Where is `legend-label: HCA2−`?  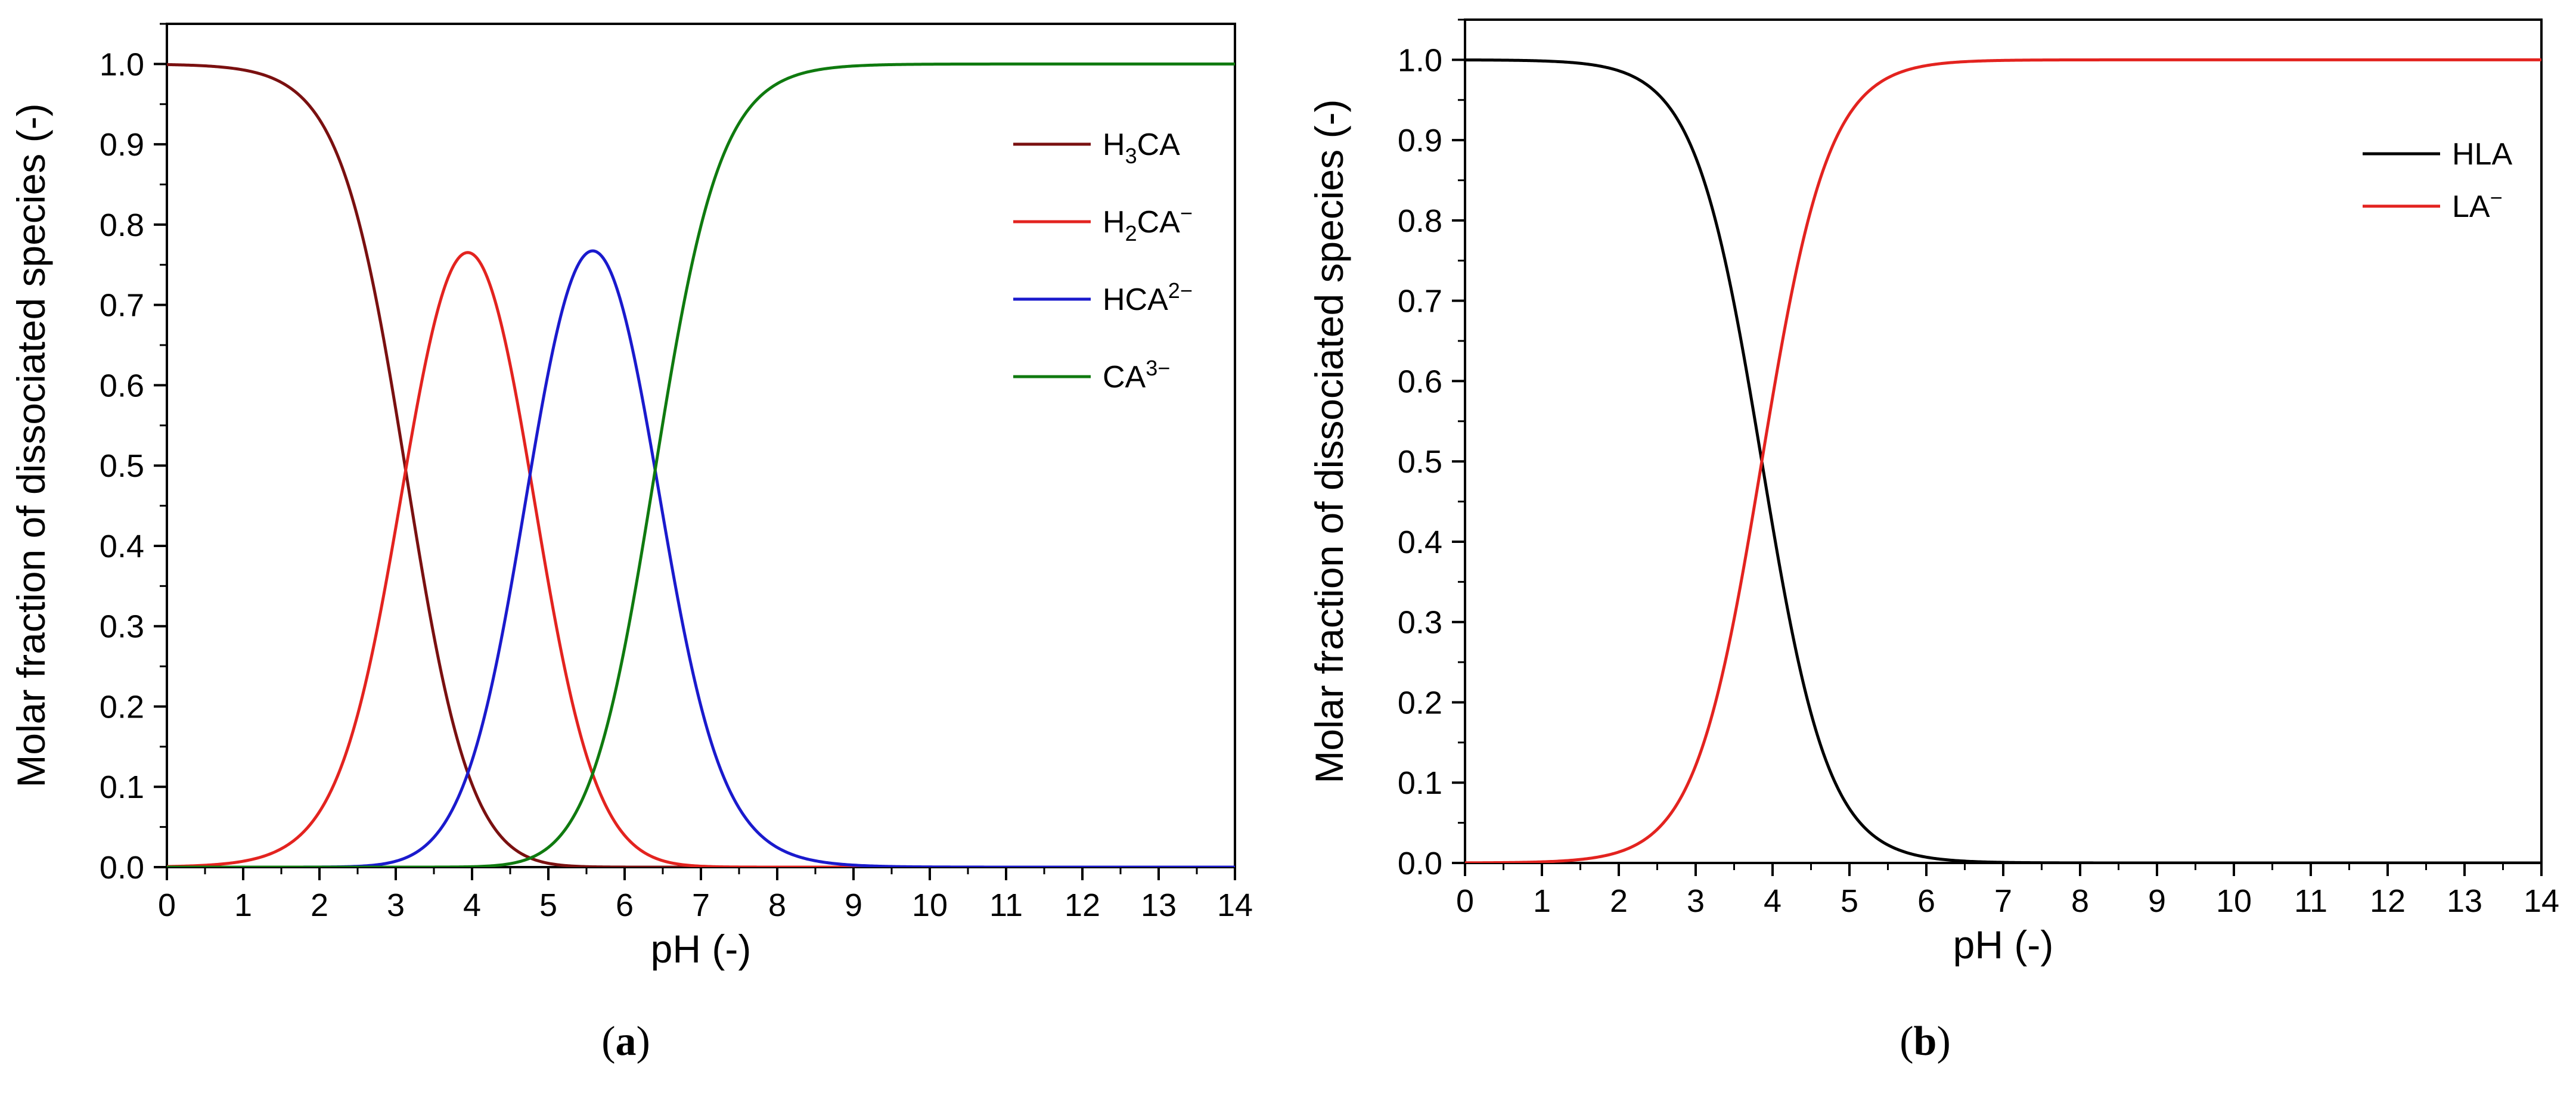 legend-label: HCA2− is located at coordinates (1148, 297).